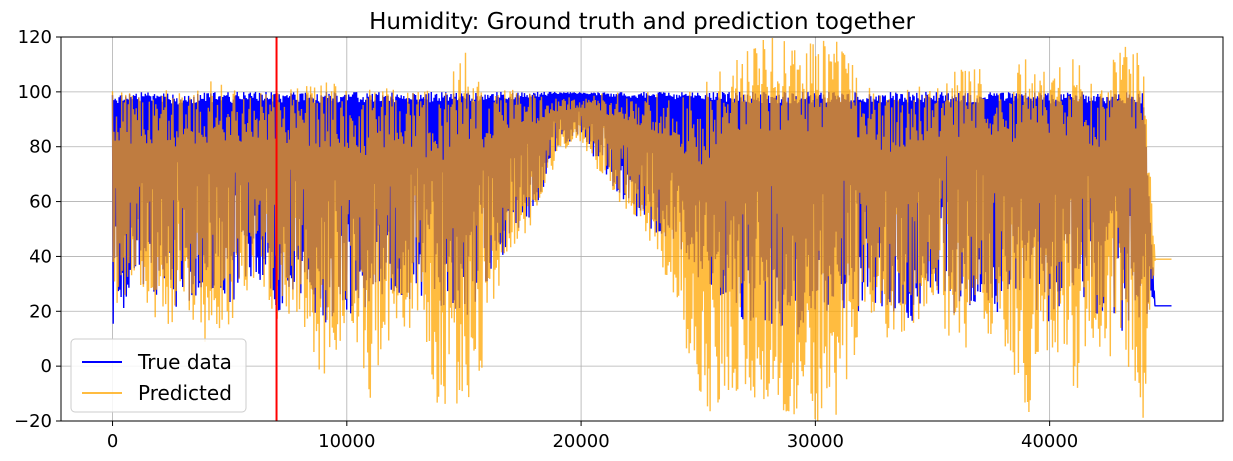 The height and width of the screenshot is (461, 1233). Describe the element at coordinates (40, 256) in the screenshot. I see `y-tick-label: 40` at that location.